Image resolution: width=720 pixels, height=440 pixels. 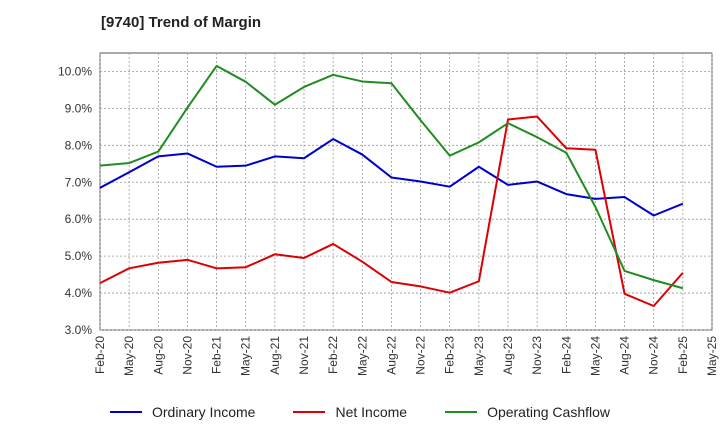 What do you see at coordinates (129, 356) in the screenshot?
I see `x-tick-label: May-20` at bounding box center [129, 356].